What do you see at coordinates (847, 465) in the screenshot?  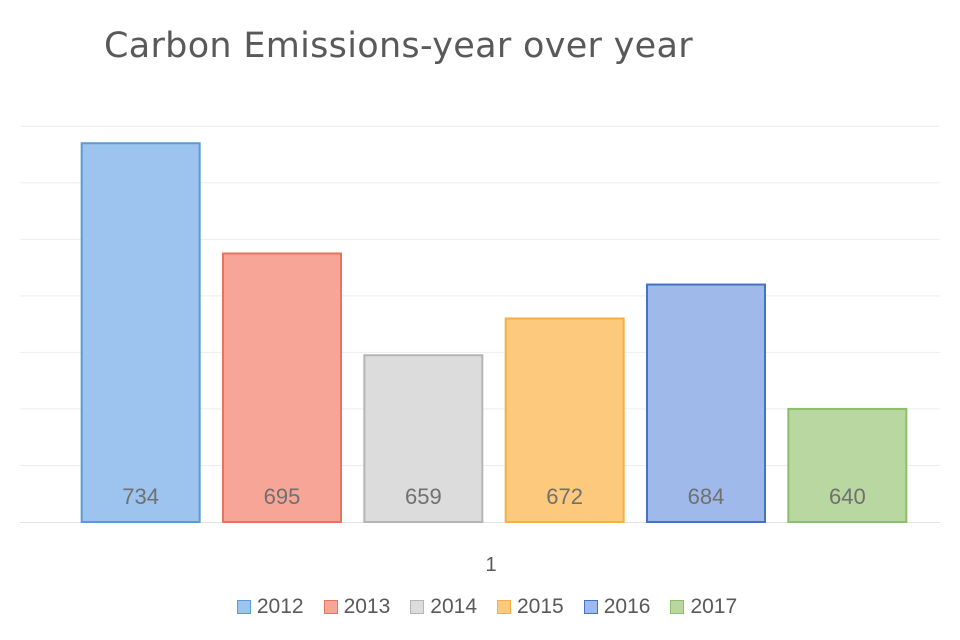 I see `bar-2017` at bounding box center [847, 465].